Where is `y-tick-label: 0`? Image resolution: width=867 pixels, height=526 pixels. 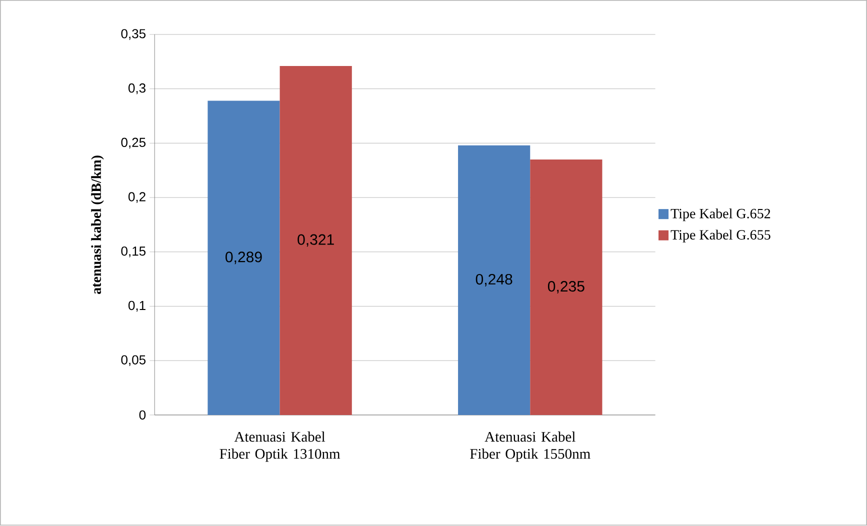
y-tick-label: 0 is located at coordinates (142, 415).